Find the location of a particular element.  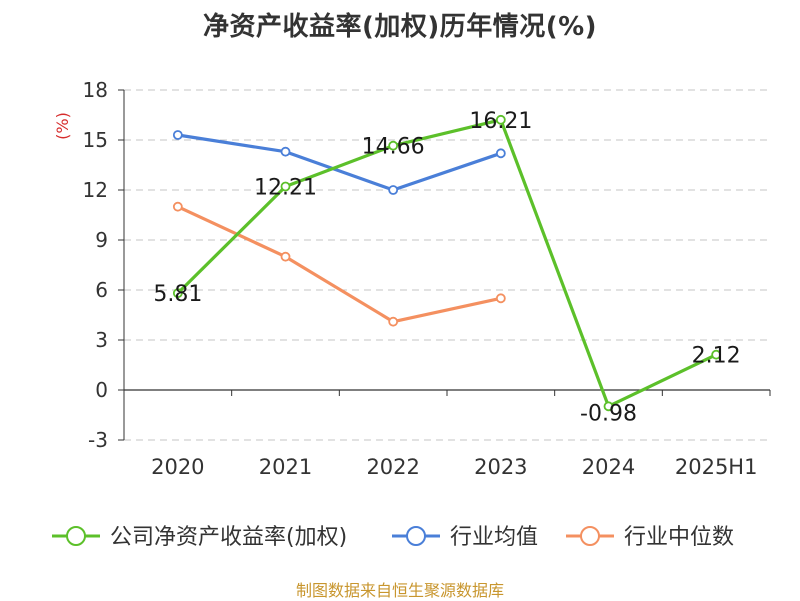

y-axis-label: (%) is located at coordinates (62, 126).